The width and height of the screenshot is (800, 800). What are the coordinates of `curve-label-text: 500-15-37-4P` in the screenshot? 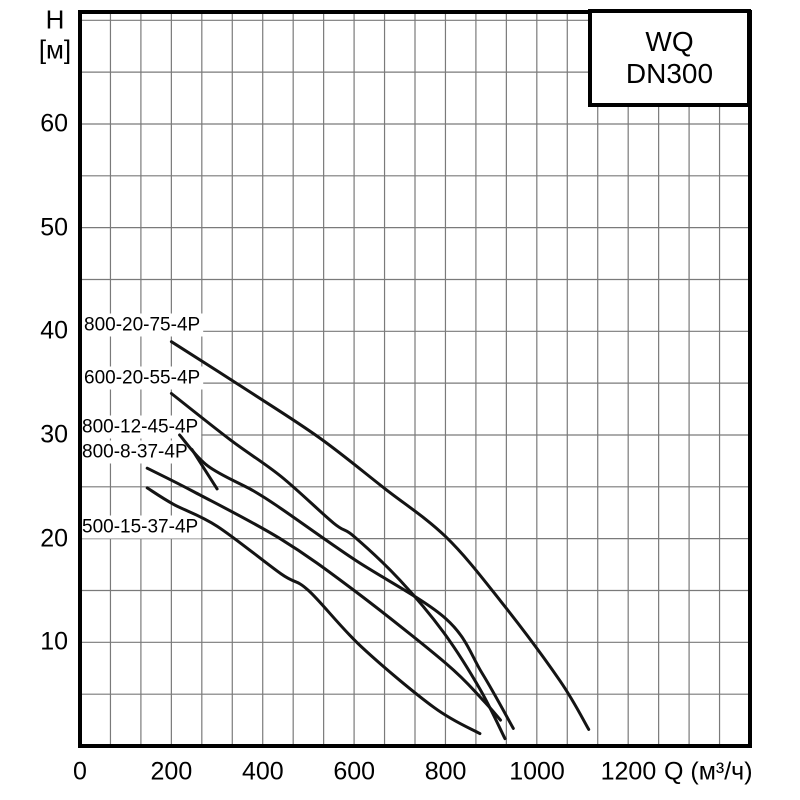 It's located at (140, 527).